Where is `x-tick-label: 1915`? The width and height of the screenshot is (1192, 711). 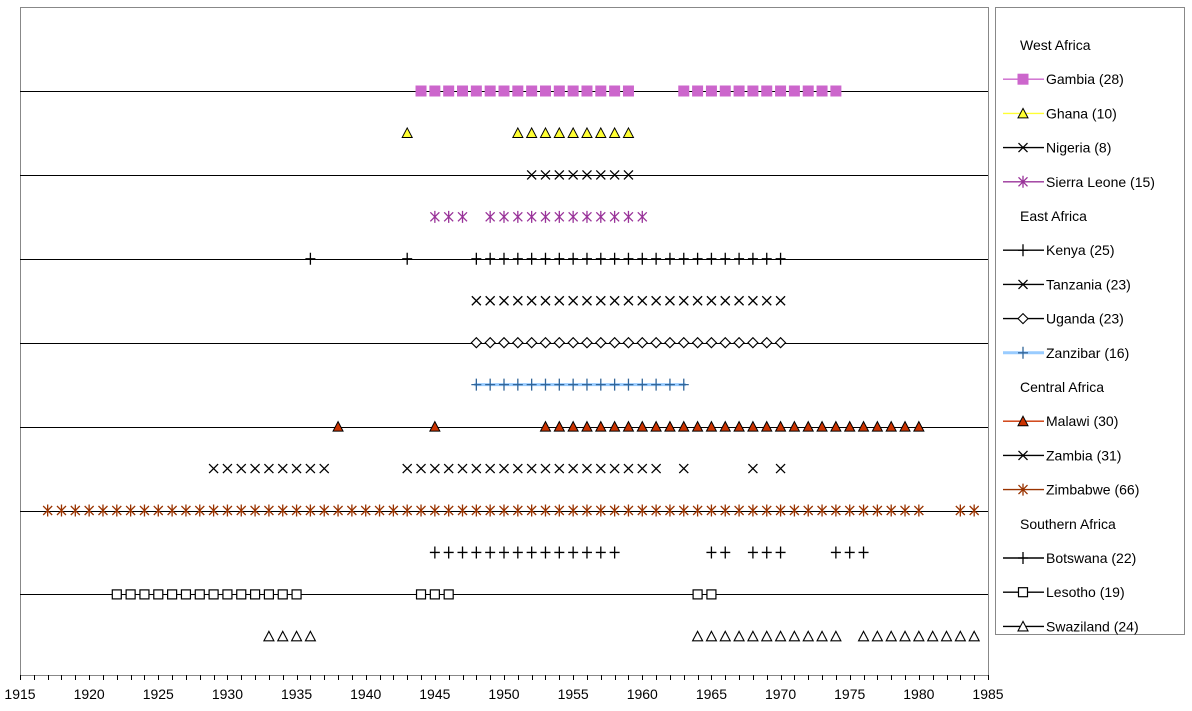
x-tick-label: 1915 is located at coordinates (19, 694).